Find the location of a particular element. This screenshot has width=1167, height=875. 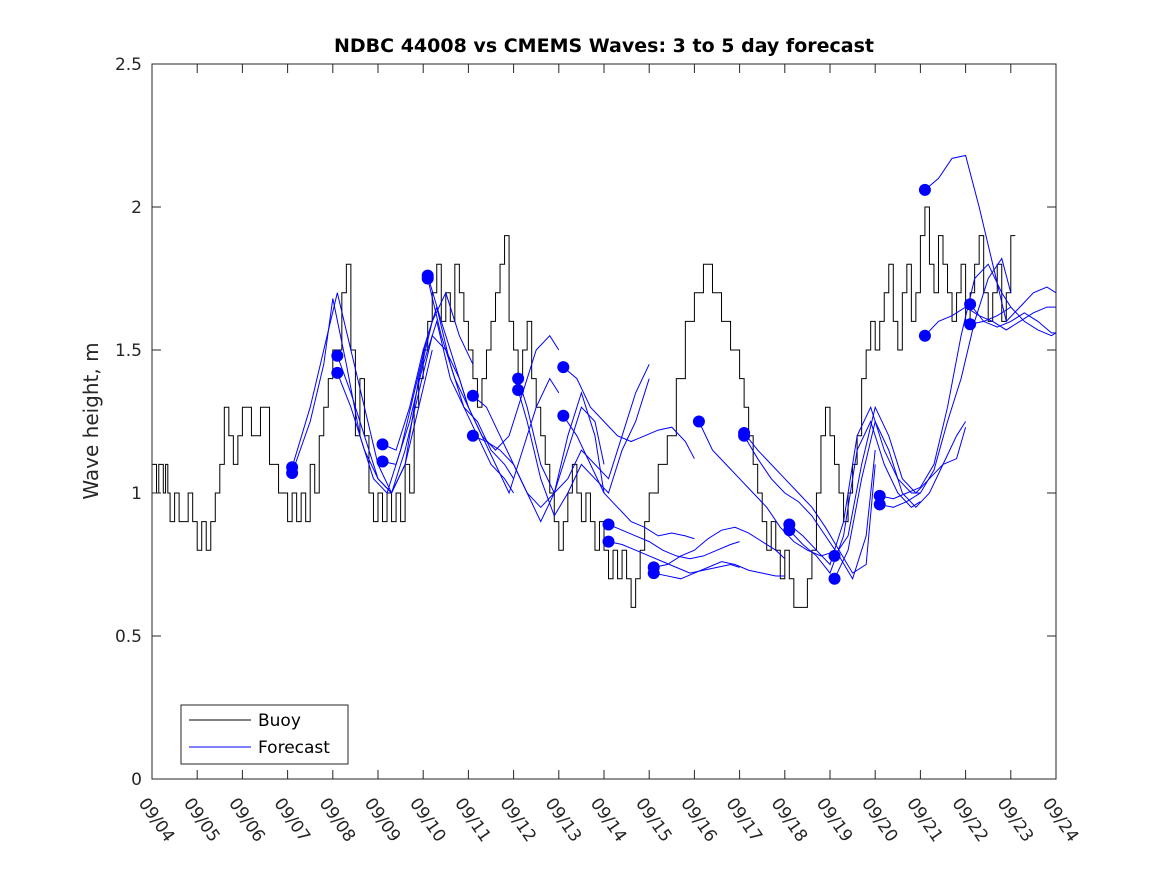

legend-buoy-label: Buoy is located at coordinates (279, 721).